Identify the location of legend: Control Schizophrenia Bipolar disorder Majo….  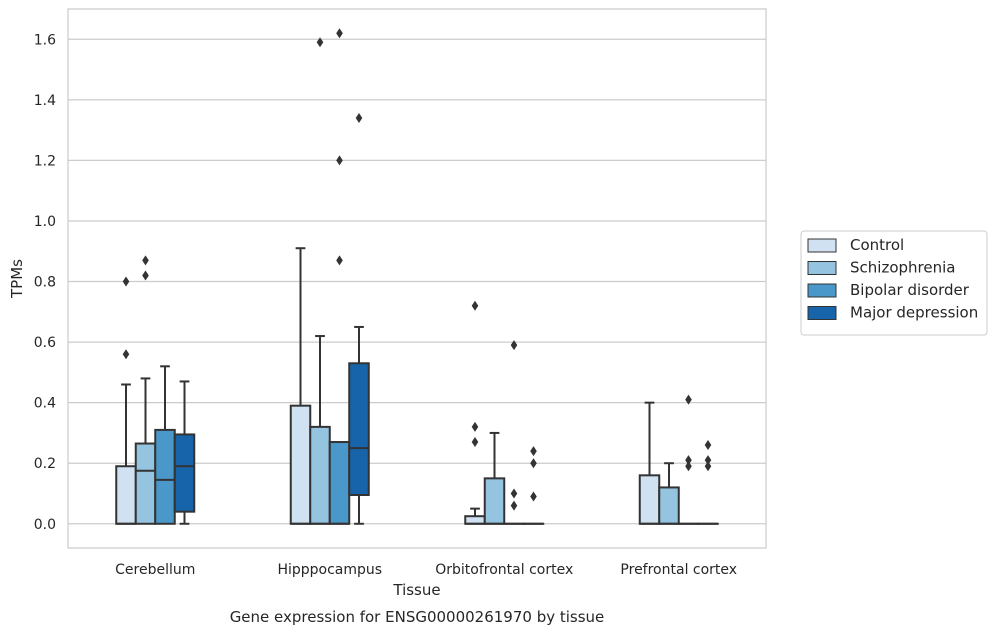
(894, 283).